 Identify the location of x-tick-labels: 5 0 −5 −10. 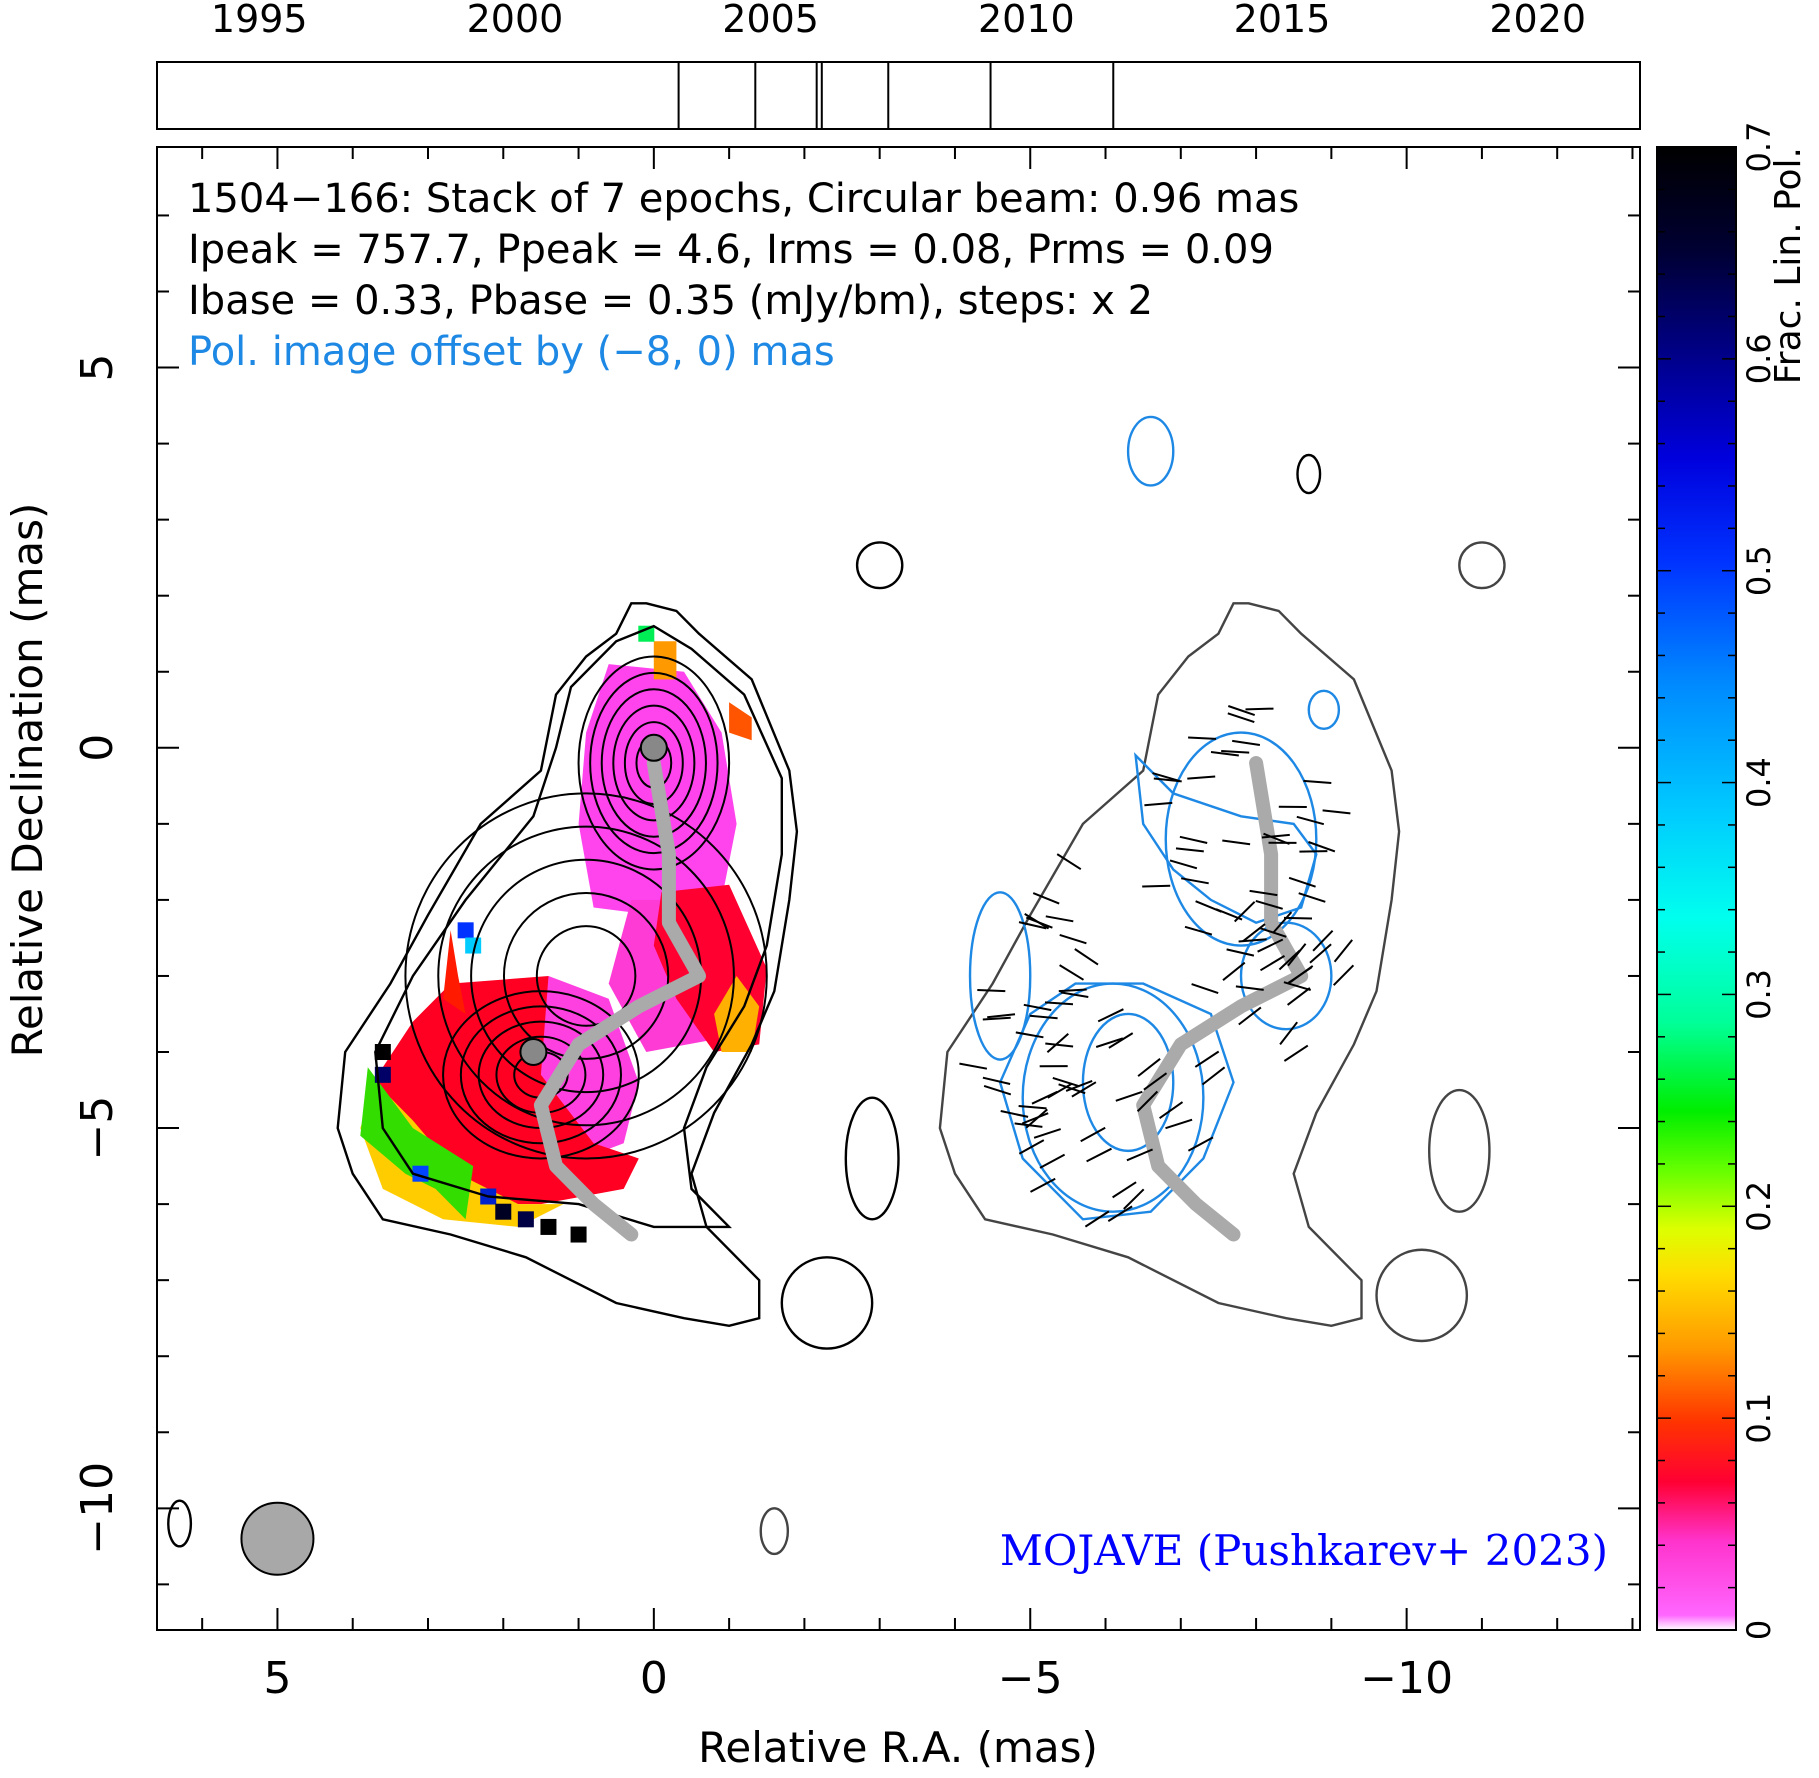
(858, 1678).